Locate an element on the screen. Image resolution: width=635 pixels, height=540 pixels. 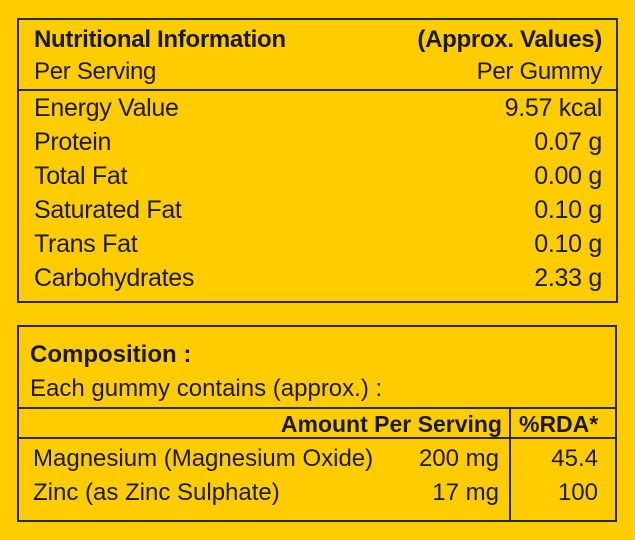
nutrient-name: Total Fat is located at coordinates (81, 176).